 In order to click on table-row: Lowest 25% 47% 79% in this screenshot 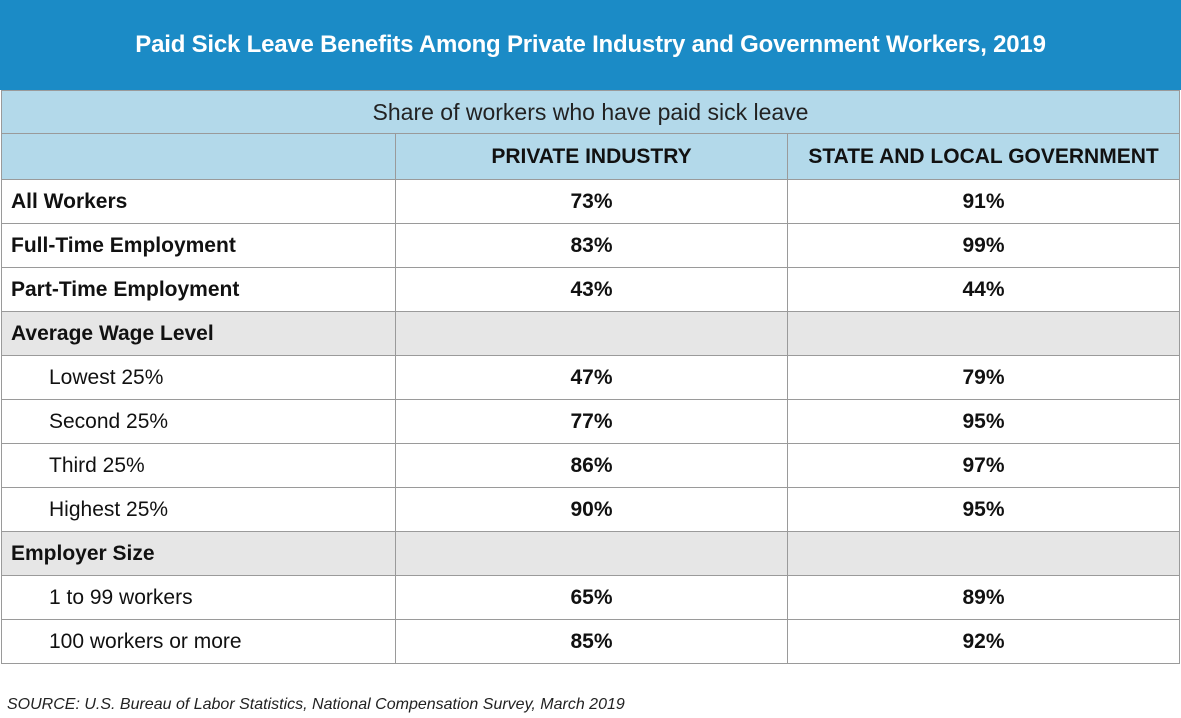, I will do `click(591, 377)`.